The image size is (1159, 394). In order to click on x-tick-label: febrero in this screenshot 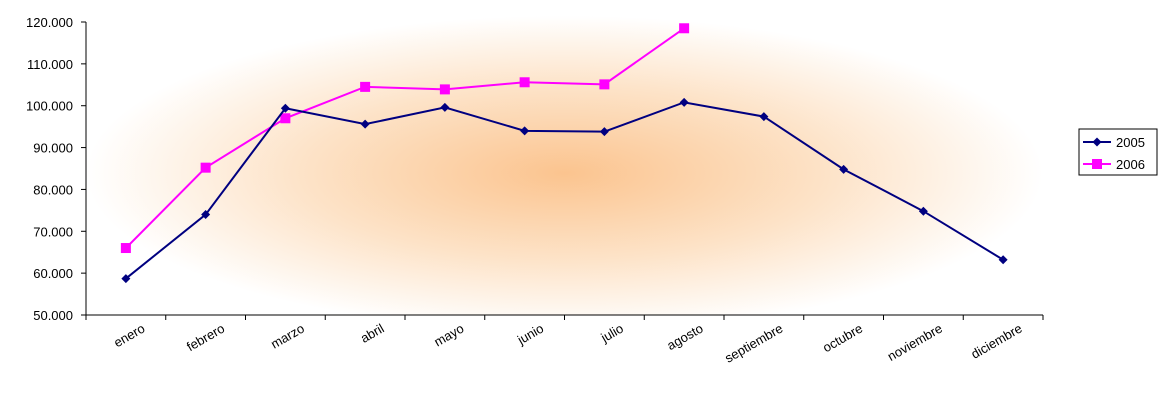, I will do `click(205, 338)`.